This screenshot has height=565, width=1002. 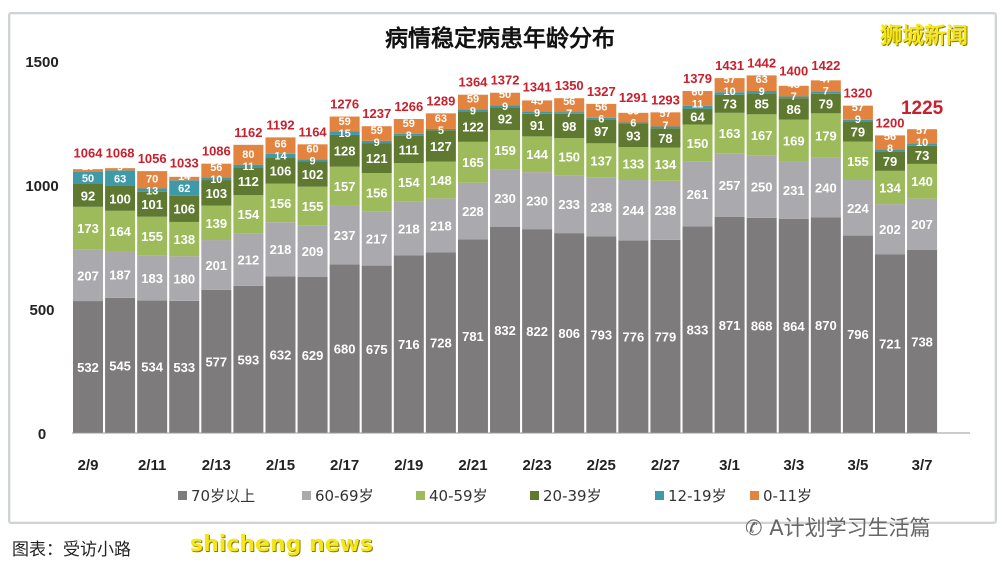 I want to click on x-tick-label: 2/27, so click(x=665, y=465).